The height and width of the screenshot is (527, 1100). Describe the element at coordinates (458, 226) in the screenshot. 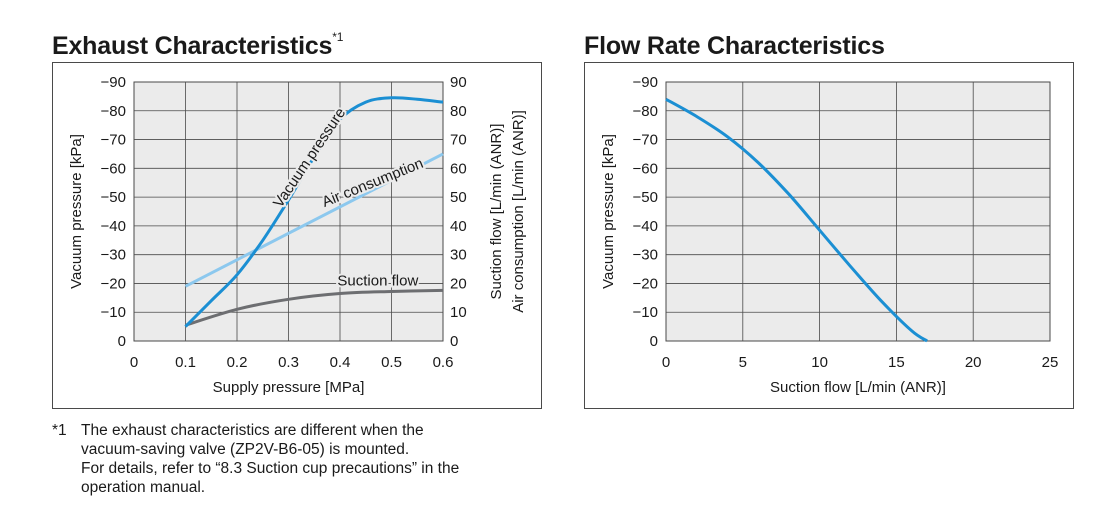

I see `right-y-tick-label: 40` at that location.